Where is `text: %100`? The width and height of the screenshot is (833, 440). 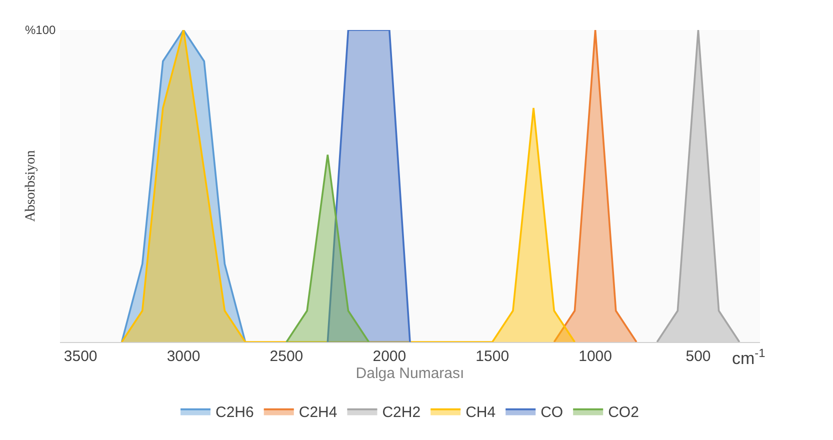 text: %100 is located at coordinates (40, 30).